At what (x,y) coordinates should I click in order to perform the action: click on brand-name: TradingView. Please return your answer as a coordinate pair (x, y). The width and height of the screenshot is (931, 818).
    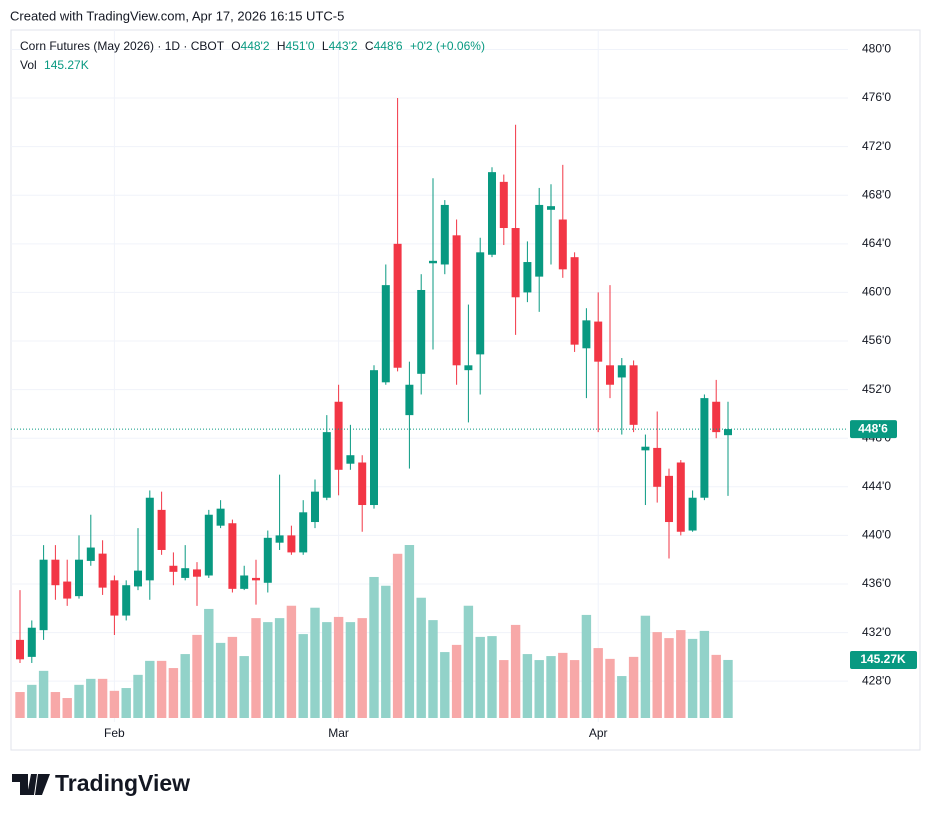
    Looking at the image, I should click on (122, 783).